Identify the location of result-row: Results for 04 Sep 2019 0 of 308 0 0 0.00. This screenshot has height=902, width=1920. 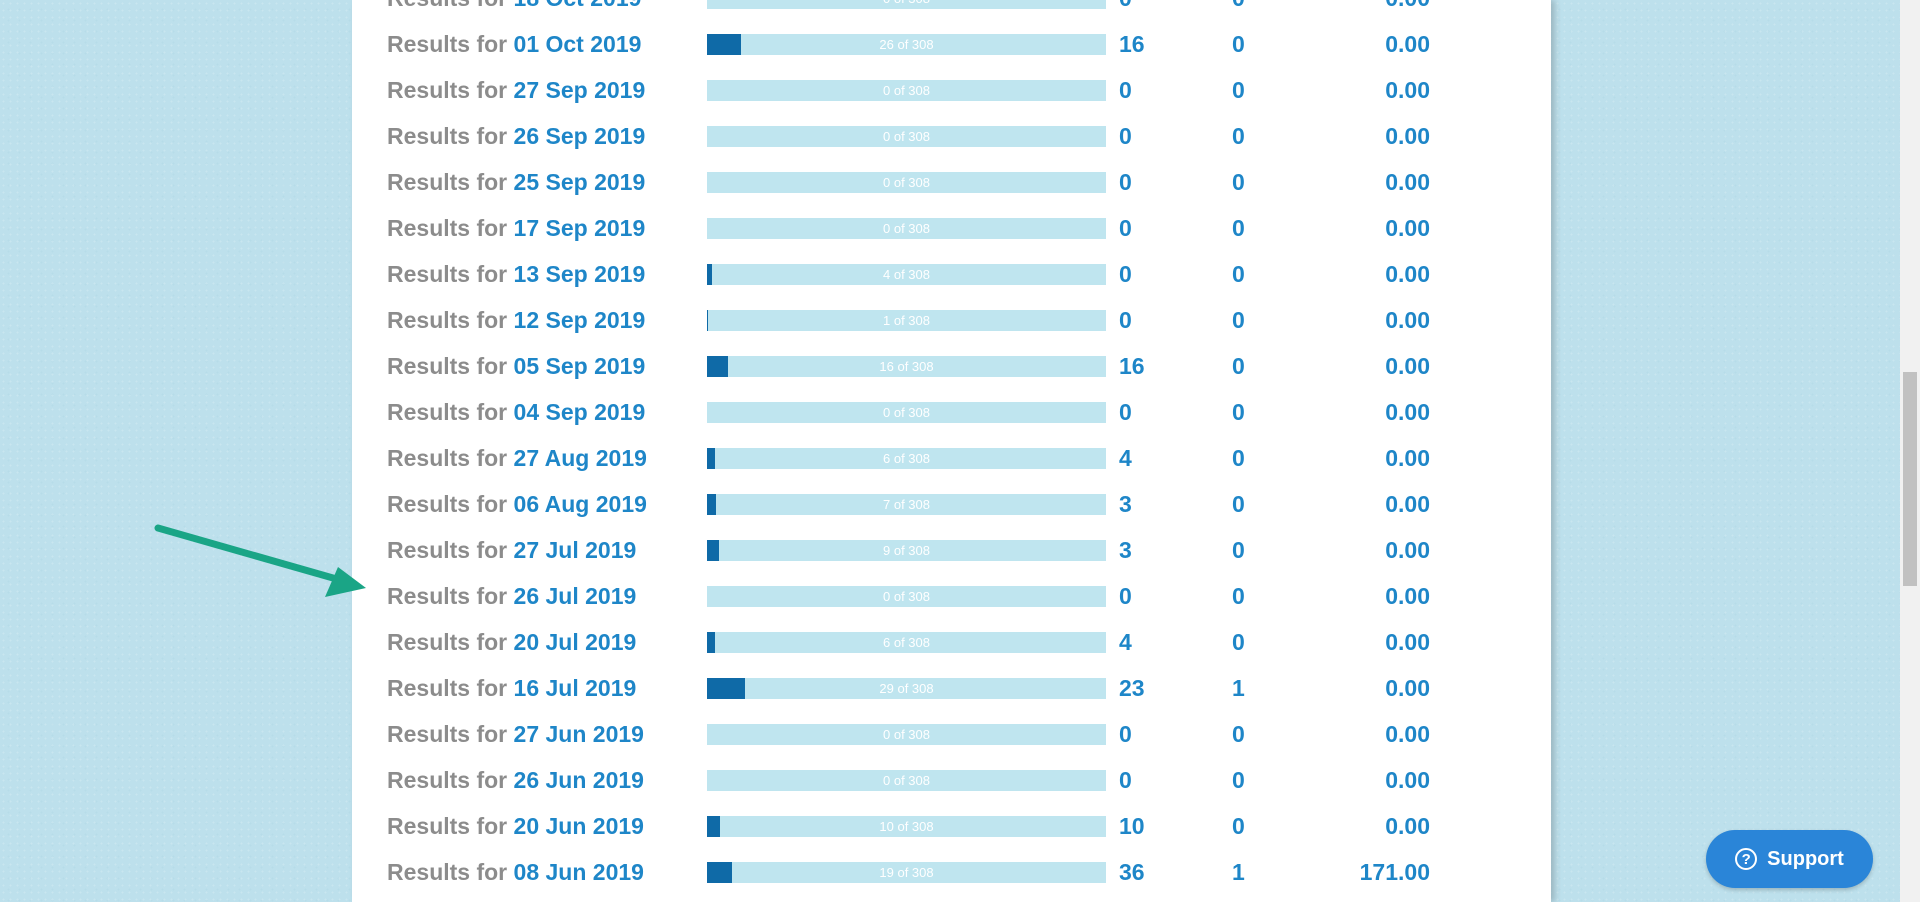
(951, 412).